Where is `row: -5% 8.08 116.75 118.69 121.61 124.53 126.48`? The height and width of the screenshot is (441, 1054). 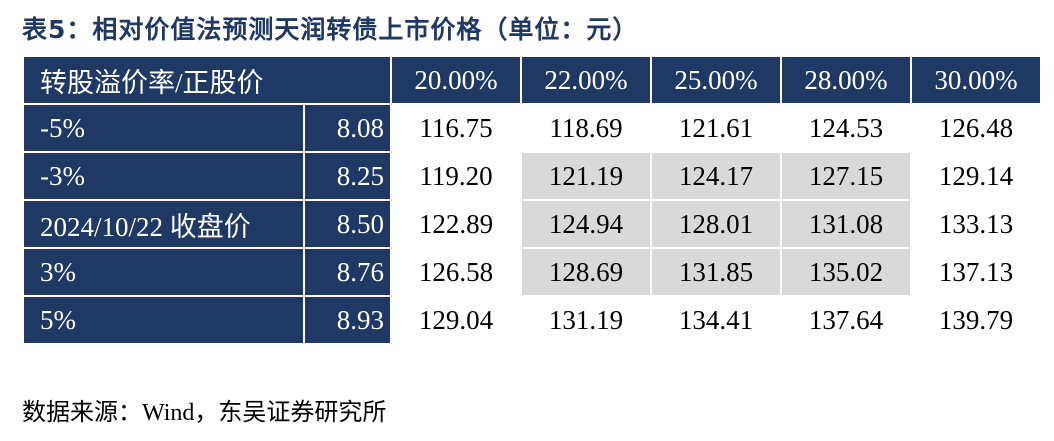 row: -5% 8.08 116.75 118.69 121.61 124.53 126.48 is located at coordinates (532, 128).